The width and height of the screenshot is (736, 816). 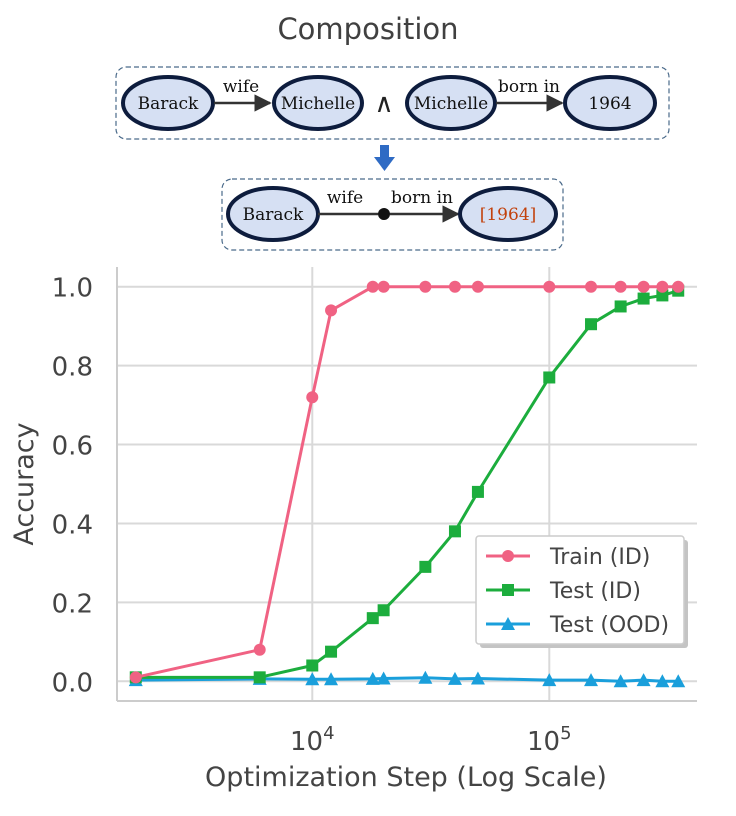 I want to click on node-michelle-premise2-label: Michelle, so click(x=451, y=104).